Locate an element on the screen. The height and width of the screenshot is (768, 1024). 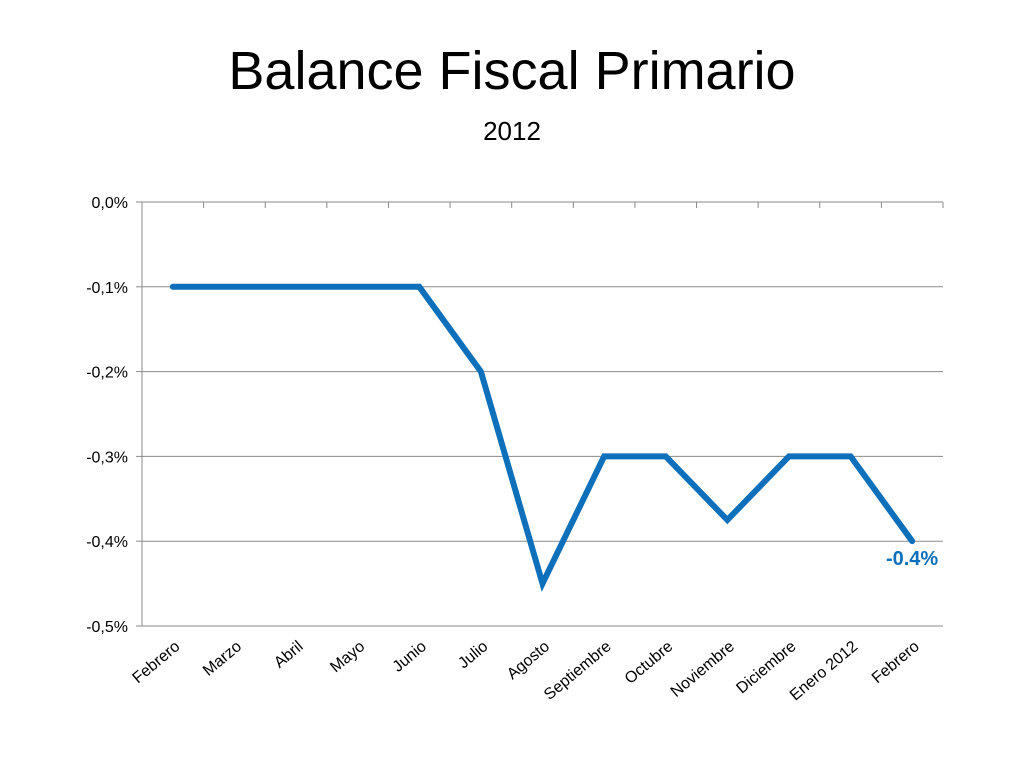
y-tick-label: -0,4% is located at coordinates (107, 542).